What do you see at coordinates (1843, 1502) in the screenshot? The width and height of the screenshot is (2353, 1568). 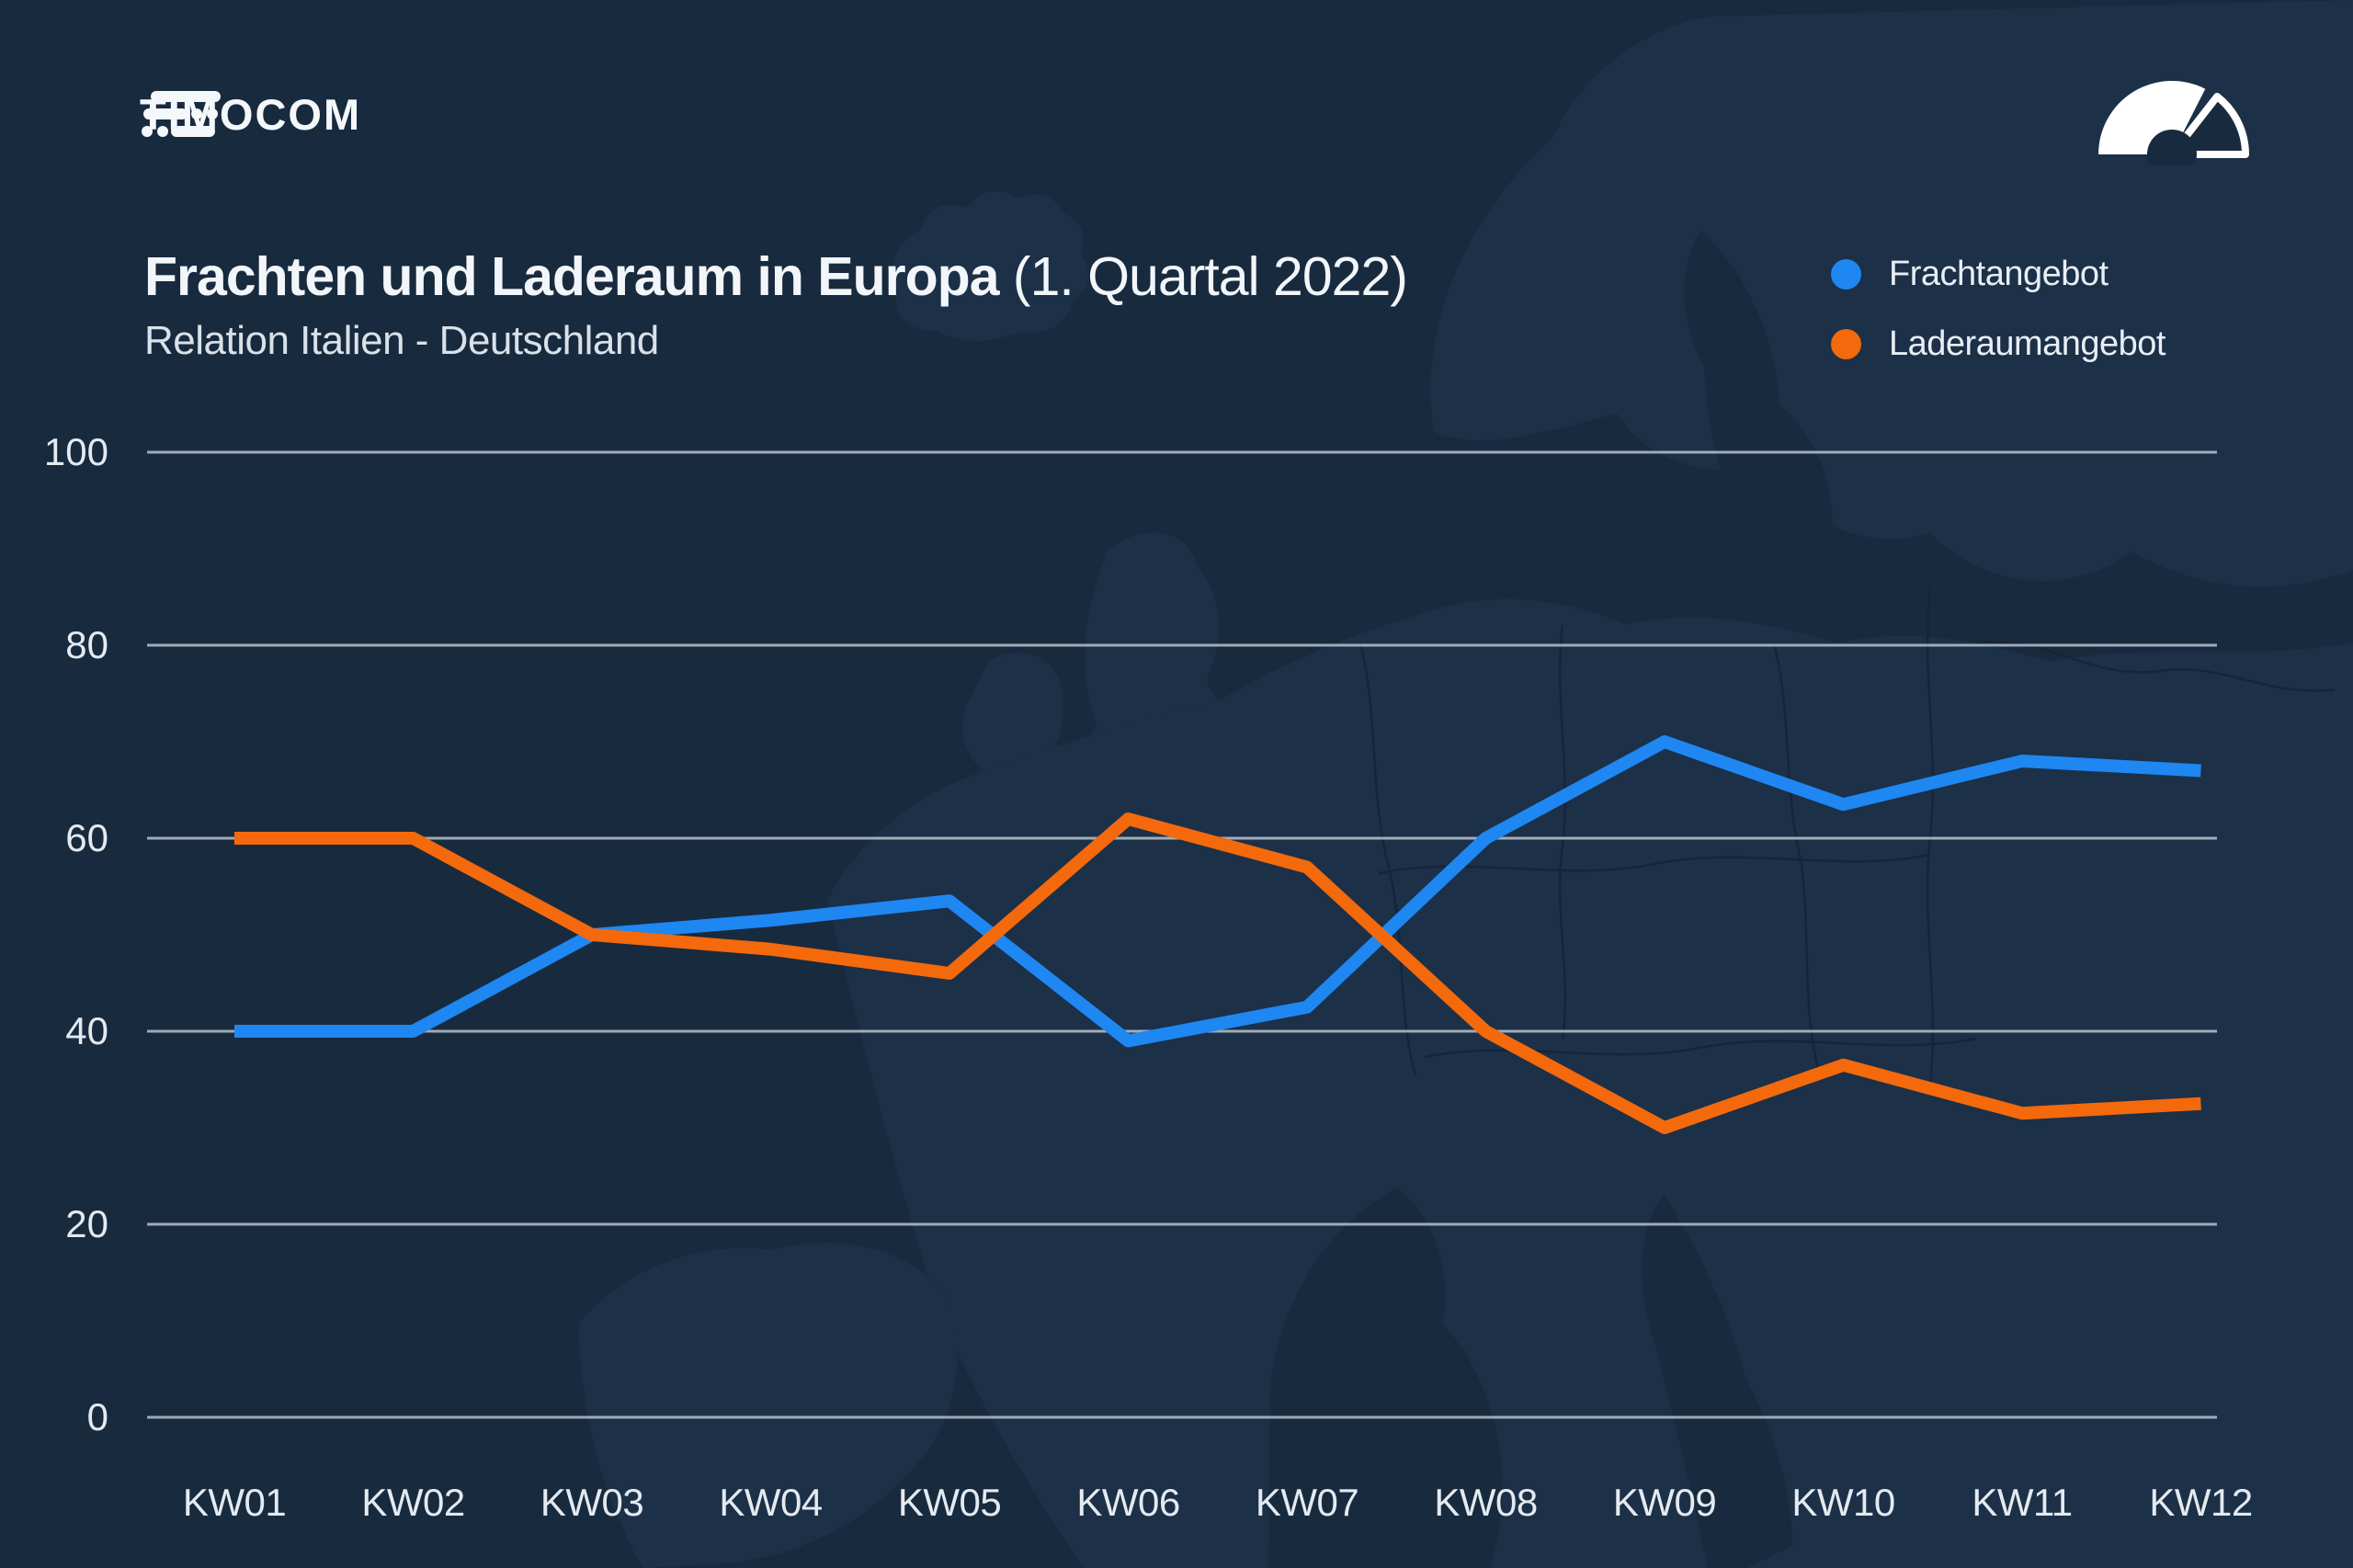 I see `x-tick-label-kw10: KW10` at bounding box center [1843, 1502].